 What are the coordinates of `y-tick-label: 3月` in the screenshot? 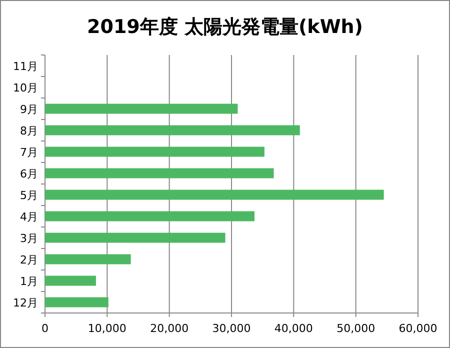 It's located at (29, 238).